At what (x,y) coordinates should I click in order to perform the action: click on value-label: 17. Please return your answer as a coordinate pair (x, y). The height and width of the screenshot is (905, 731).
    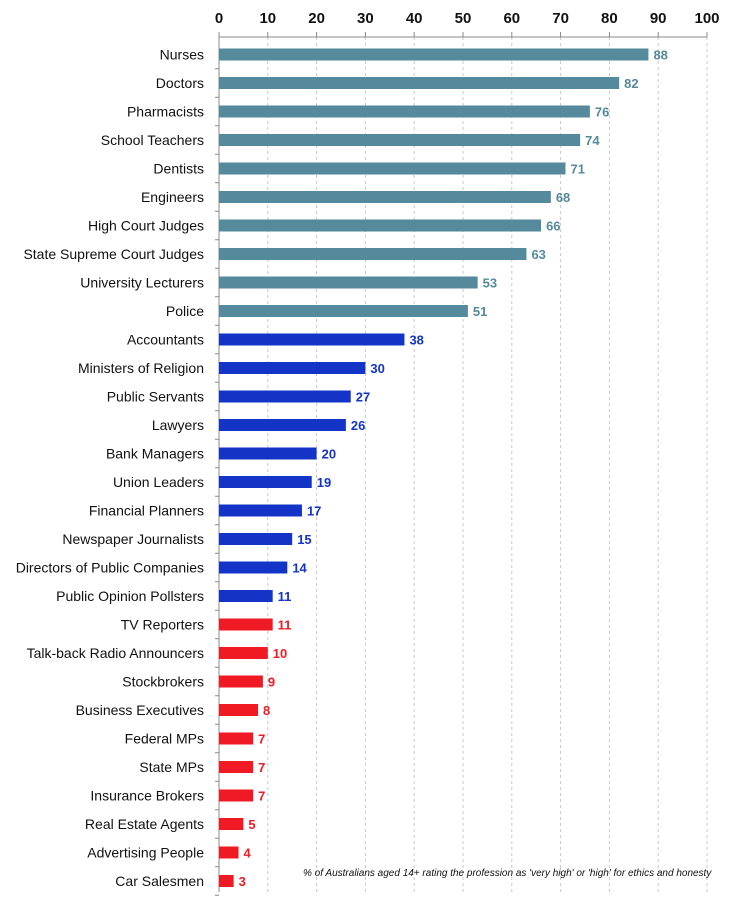
    Looking at the image, I should click on (314, 511).